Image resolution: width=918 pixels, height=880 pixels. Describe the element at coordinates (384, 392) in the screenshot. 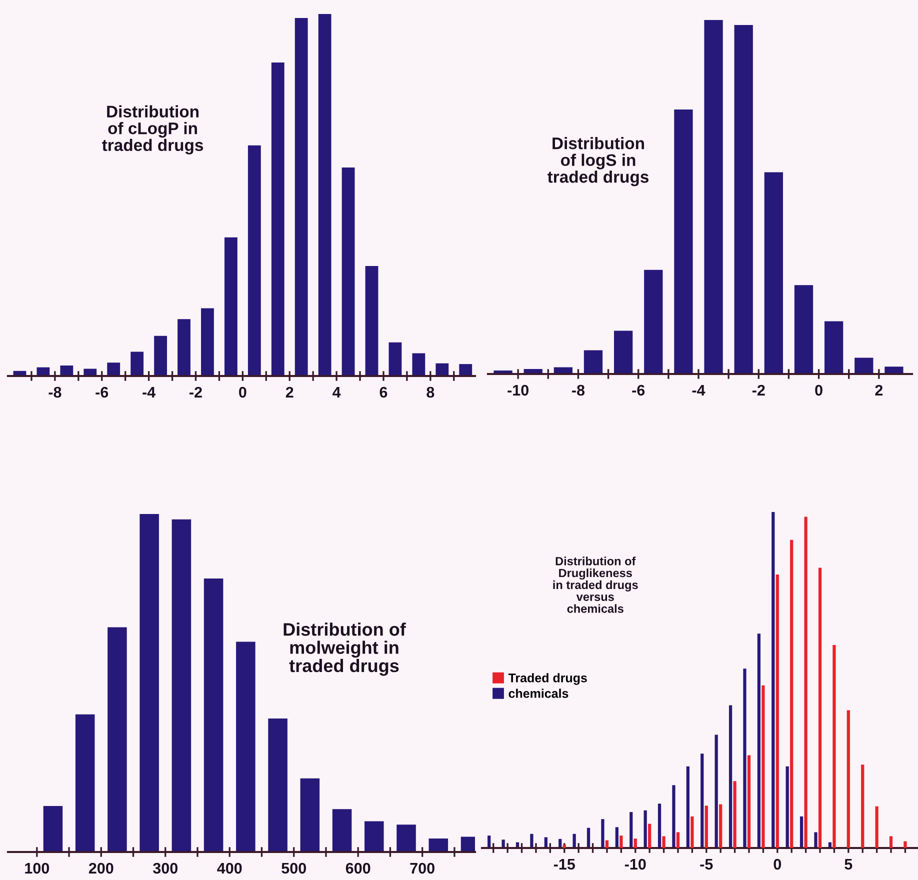

I see `x-tick-label: 6` at that location.